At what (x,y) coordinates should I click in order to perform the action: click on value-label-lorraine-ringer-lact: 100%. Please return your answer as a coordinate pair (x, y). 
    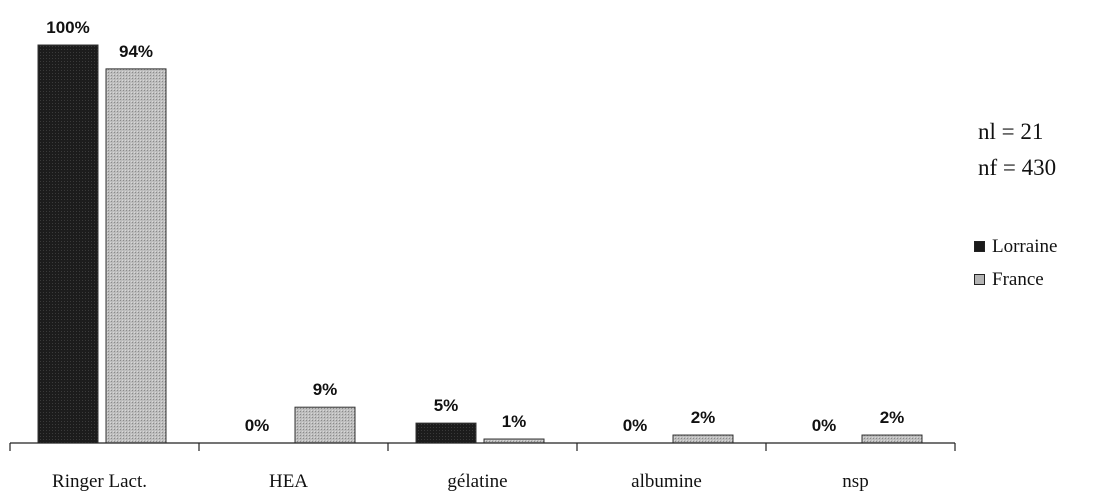
    Looking at the image, I should click on (67, 27).